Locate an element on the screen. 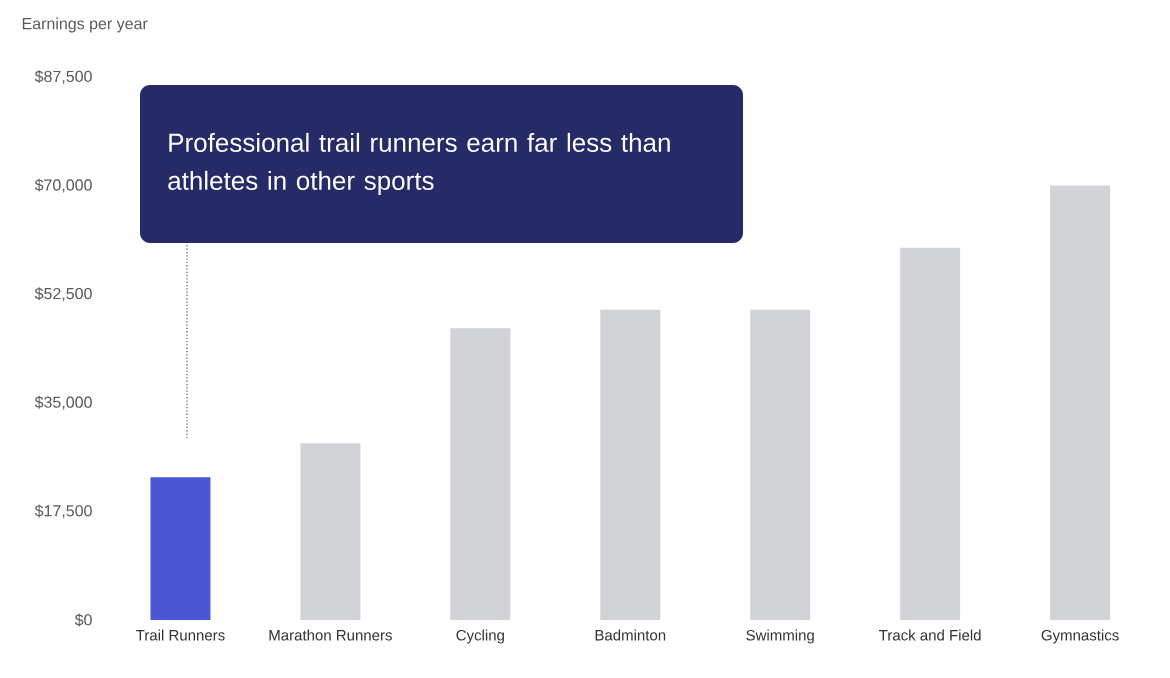 This screenshot has width=1170, height=678. x-tick-label: Swimming is located at coordinates (780, 636).